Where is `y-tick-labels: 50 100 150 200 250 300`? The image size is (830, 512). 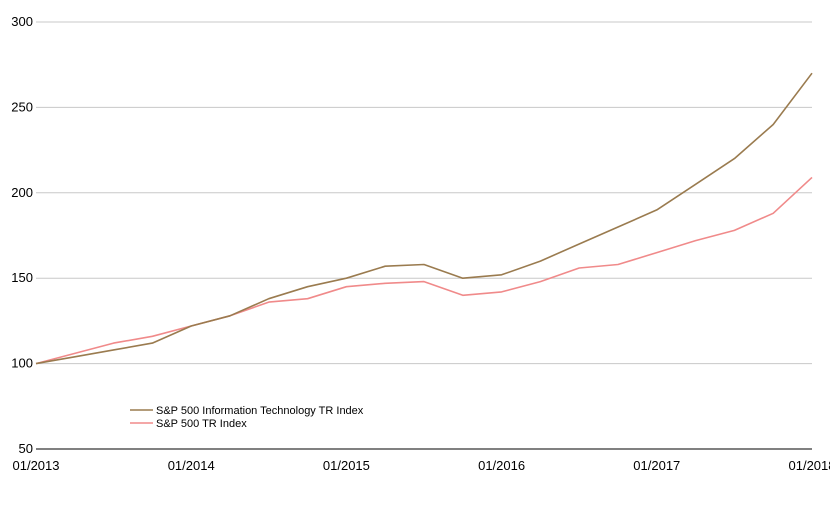 y-tick-labels: 50 100 150 200 250 300 is located at coordinates (22, 235).